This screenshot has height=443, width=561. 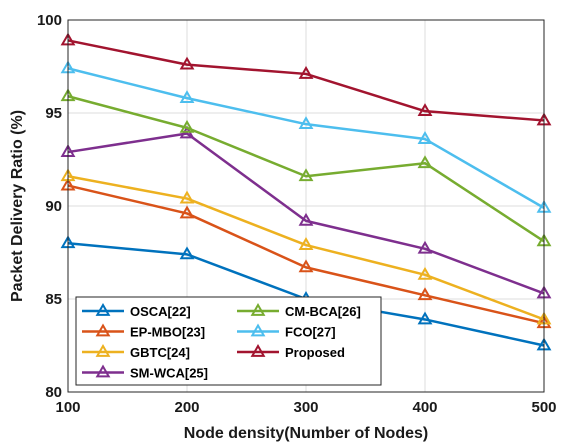 I want to click on legend-item: SM-WCA[25], so click(x=145, y=372).